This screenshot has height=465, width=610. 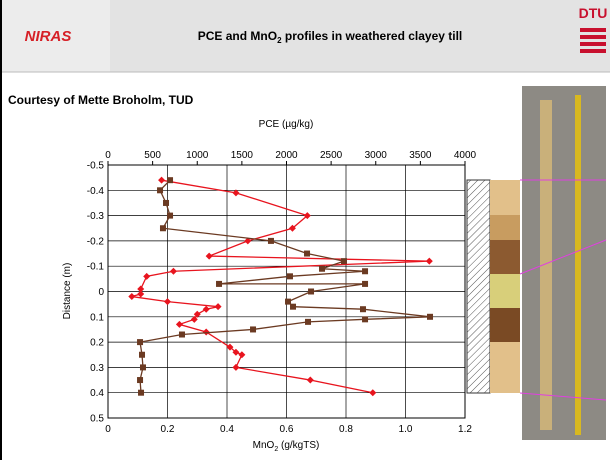 What do you see at coordinates (108, 429) in the screenshot?
I see `x-tick-label: 0` at bounding box center [108, 429].